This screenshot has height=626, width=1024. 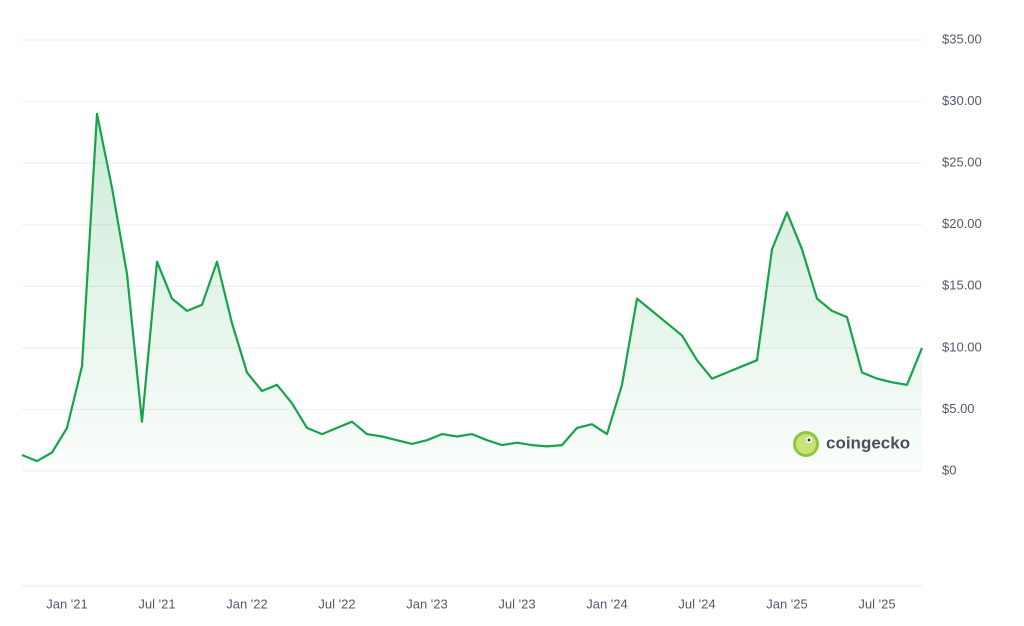 I want to click on x-tick-label: Jan '23, so click(x=427, y=603).